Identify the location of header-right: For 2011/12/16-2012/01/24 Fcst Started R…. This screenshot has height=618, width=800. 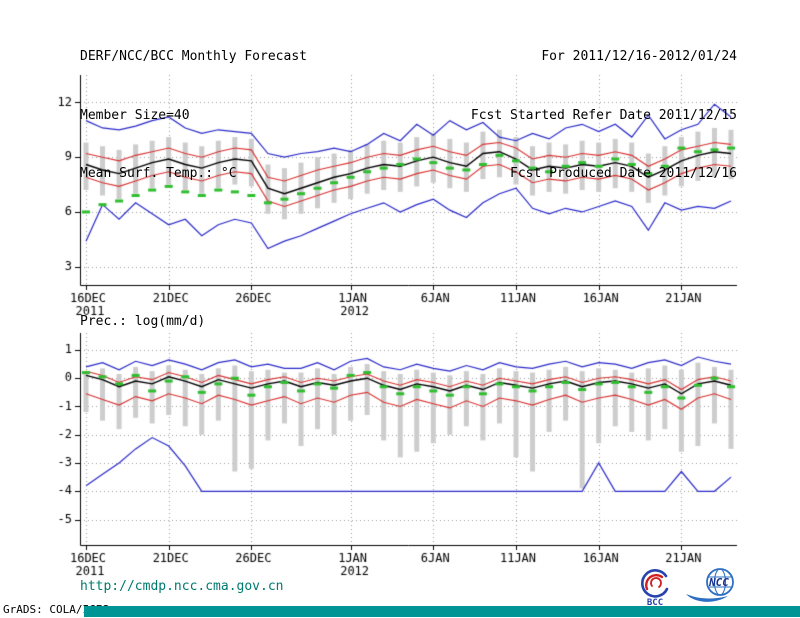
(604, 115).